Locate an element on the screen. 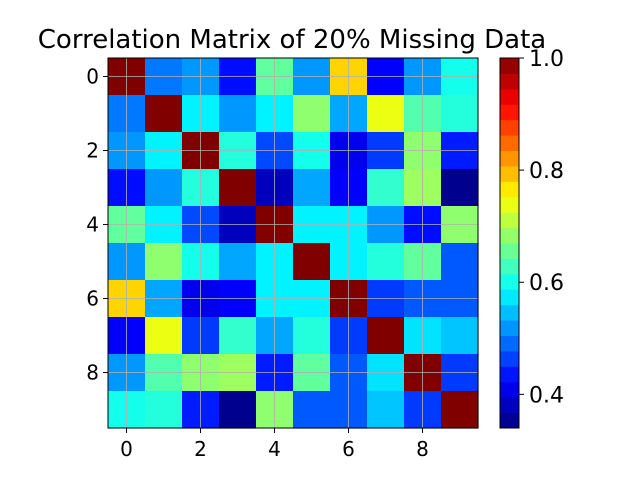  y-tick-label: 2 is located at coordinates (92, 151).